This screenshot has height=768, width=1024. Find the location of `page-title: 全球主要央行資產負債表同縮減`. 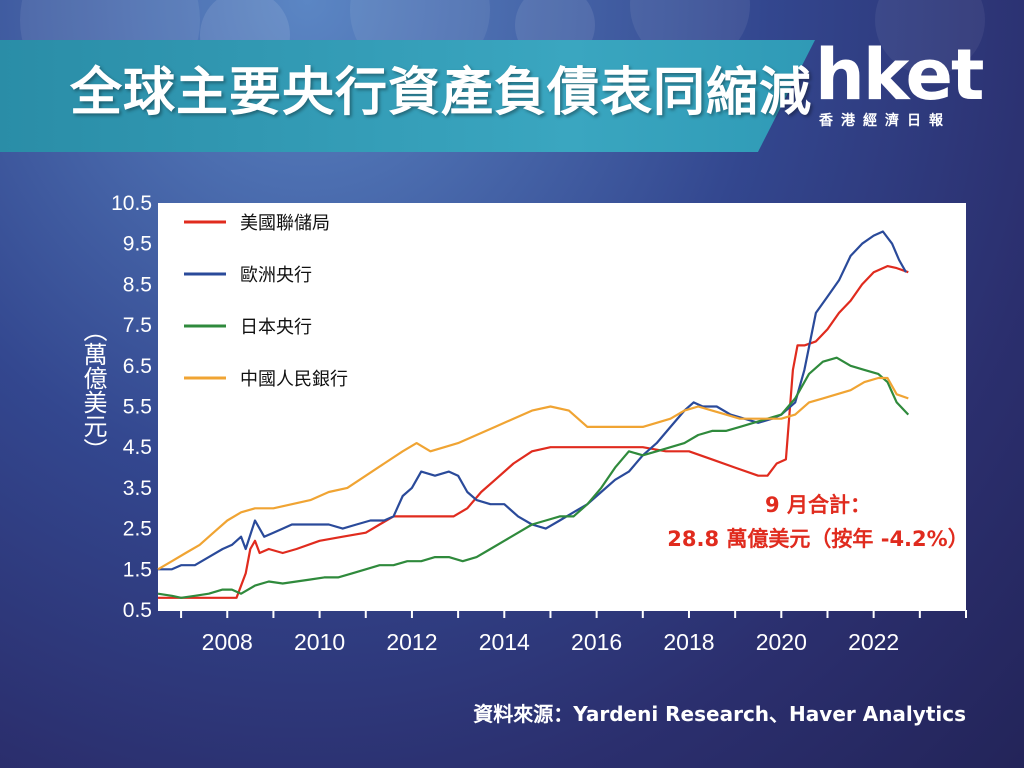

page-title: 全球主要央行資產負債表同縮減 is located at coordinates (441, 93).